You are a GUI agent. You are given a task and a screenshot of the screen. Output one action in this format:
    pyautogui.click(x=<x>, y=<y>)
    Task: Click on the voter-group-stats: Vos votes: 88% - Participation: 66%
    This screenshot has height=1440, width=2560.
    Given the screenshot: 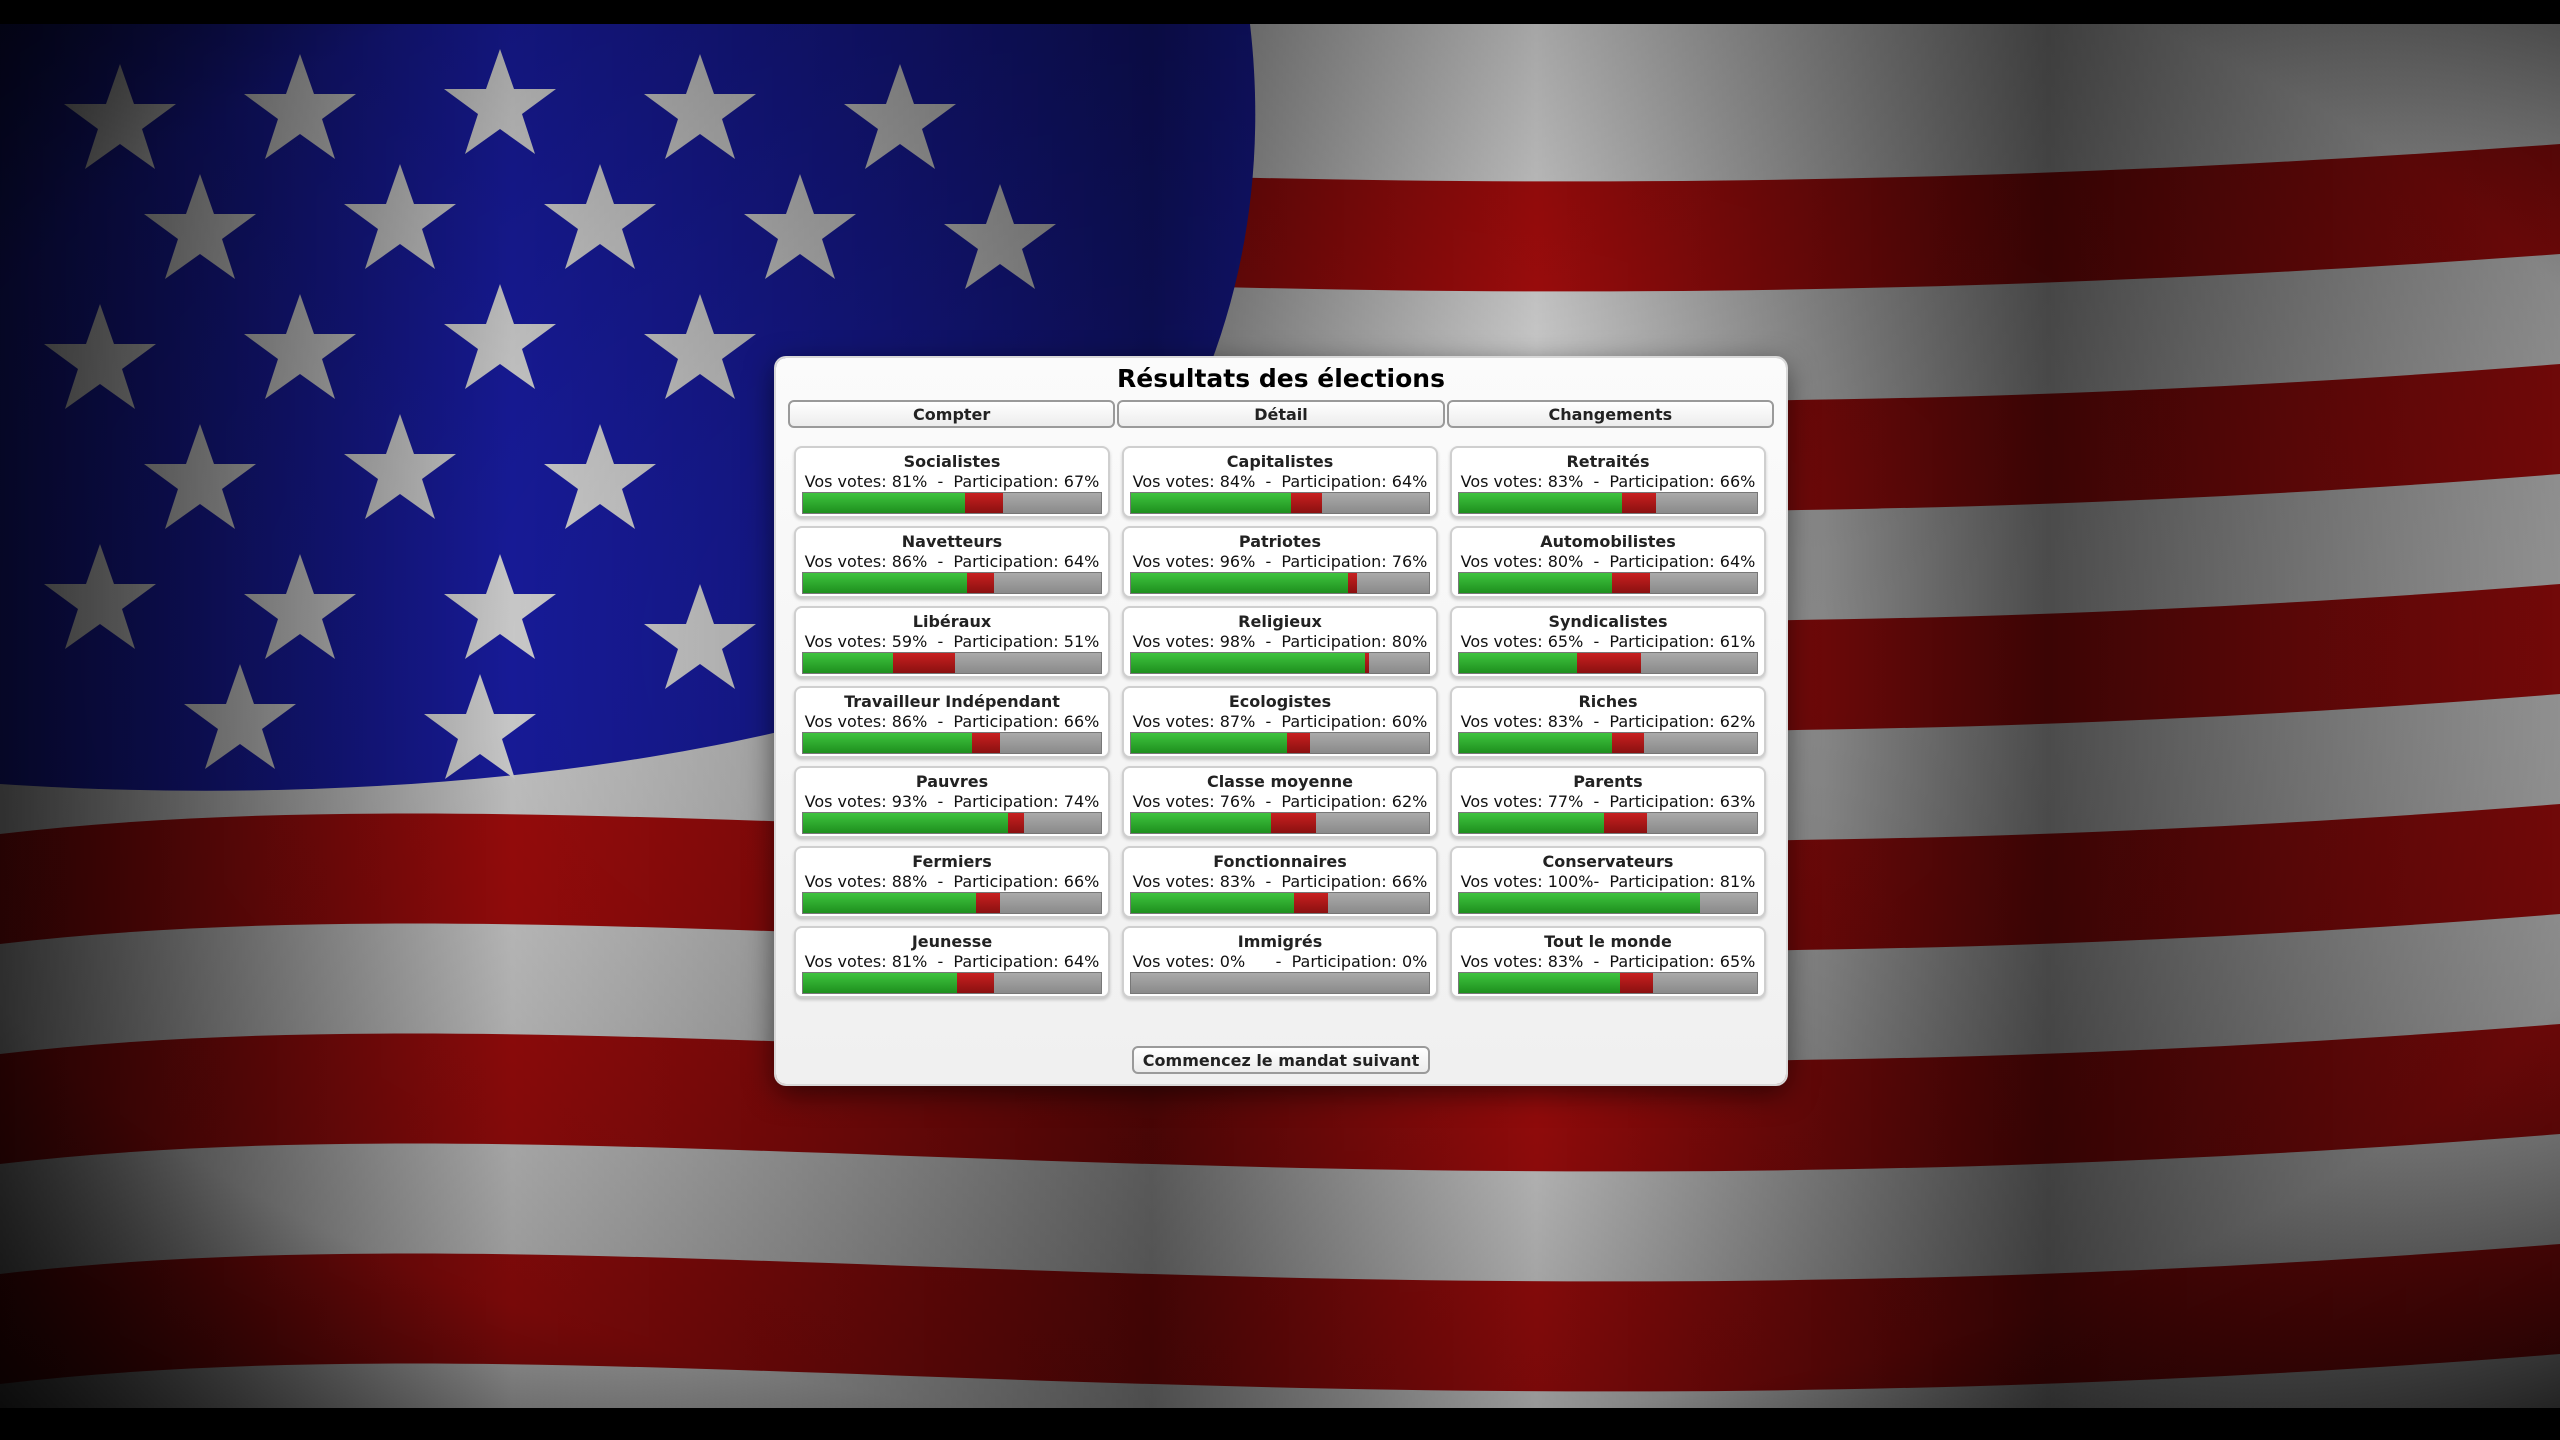 What is the action you would take?
    pyautogui.click(x=952, y=881)
    